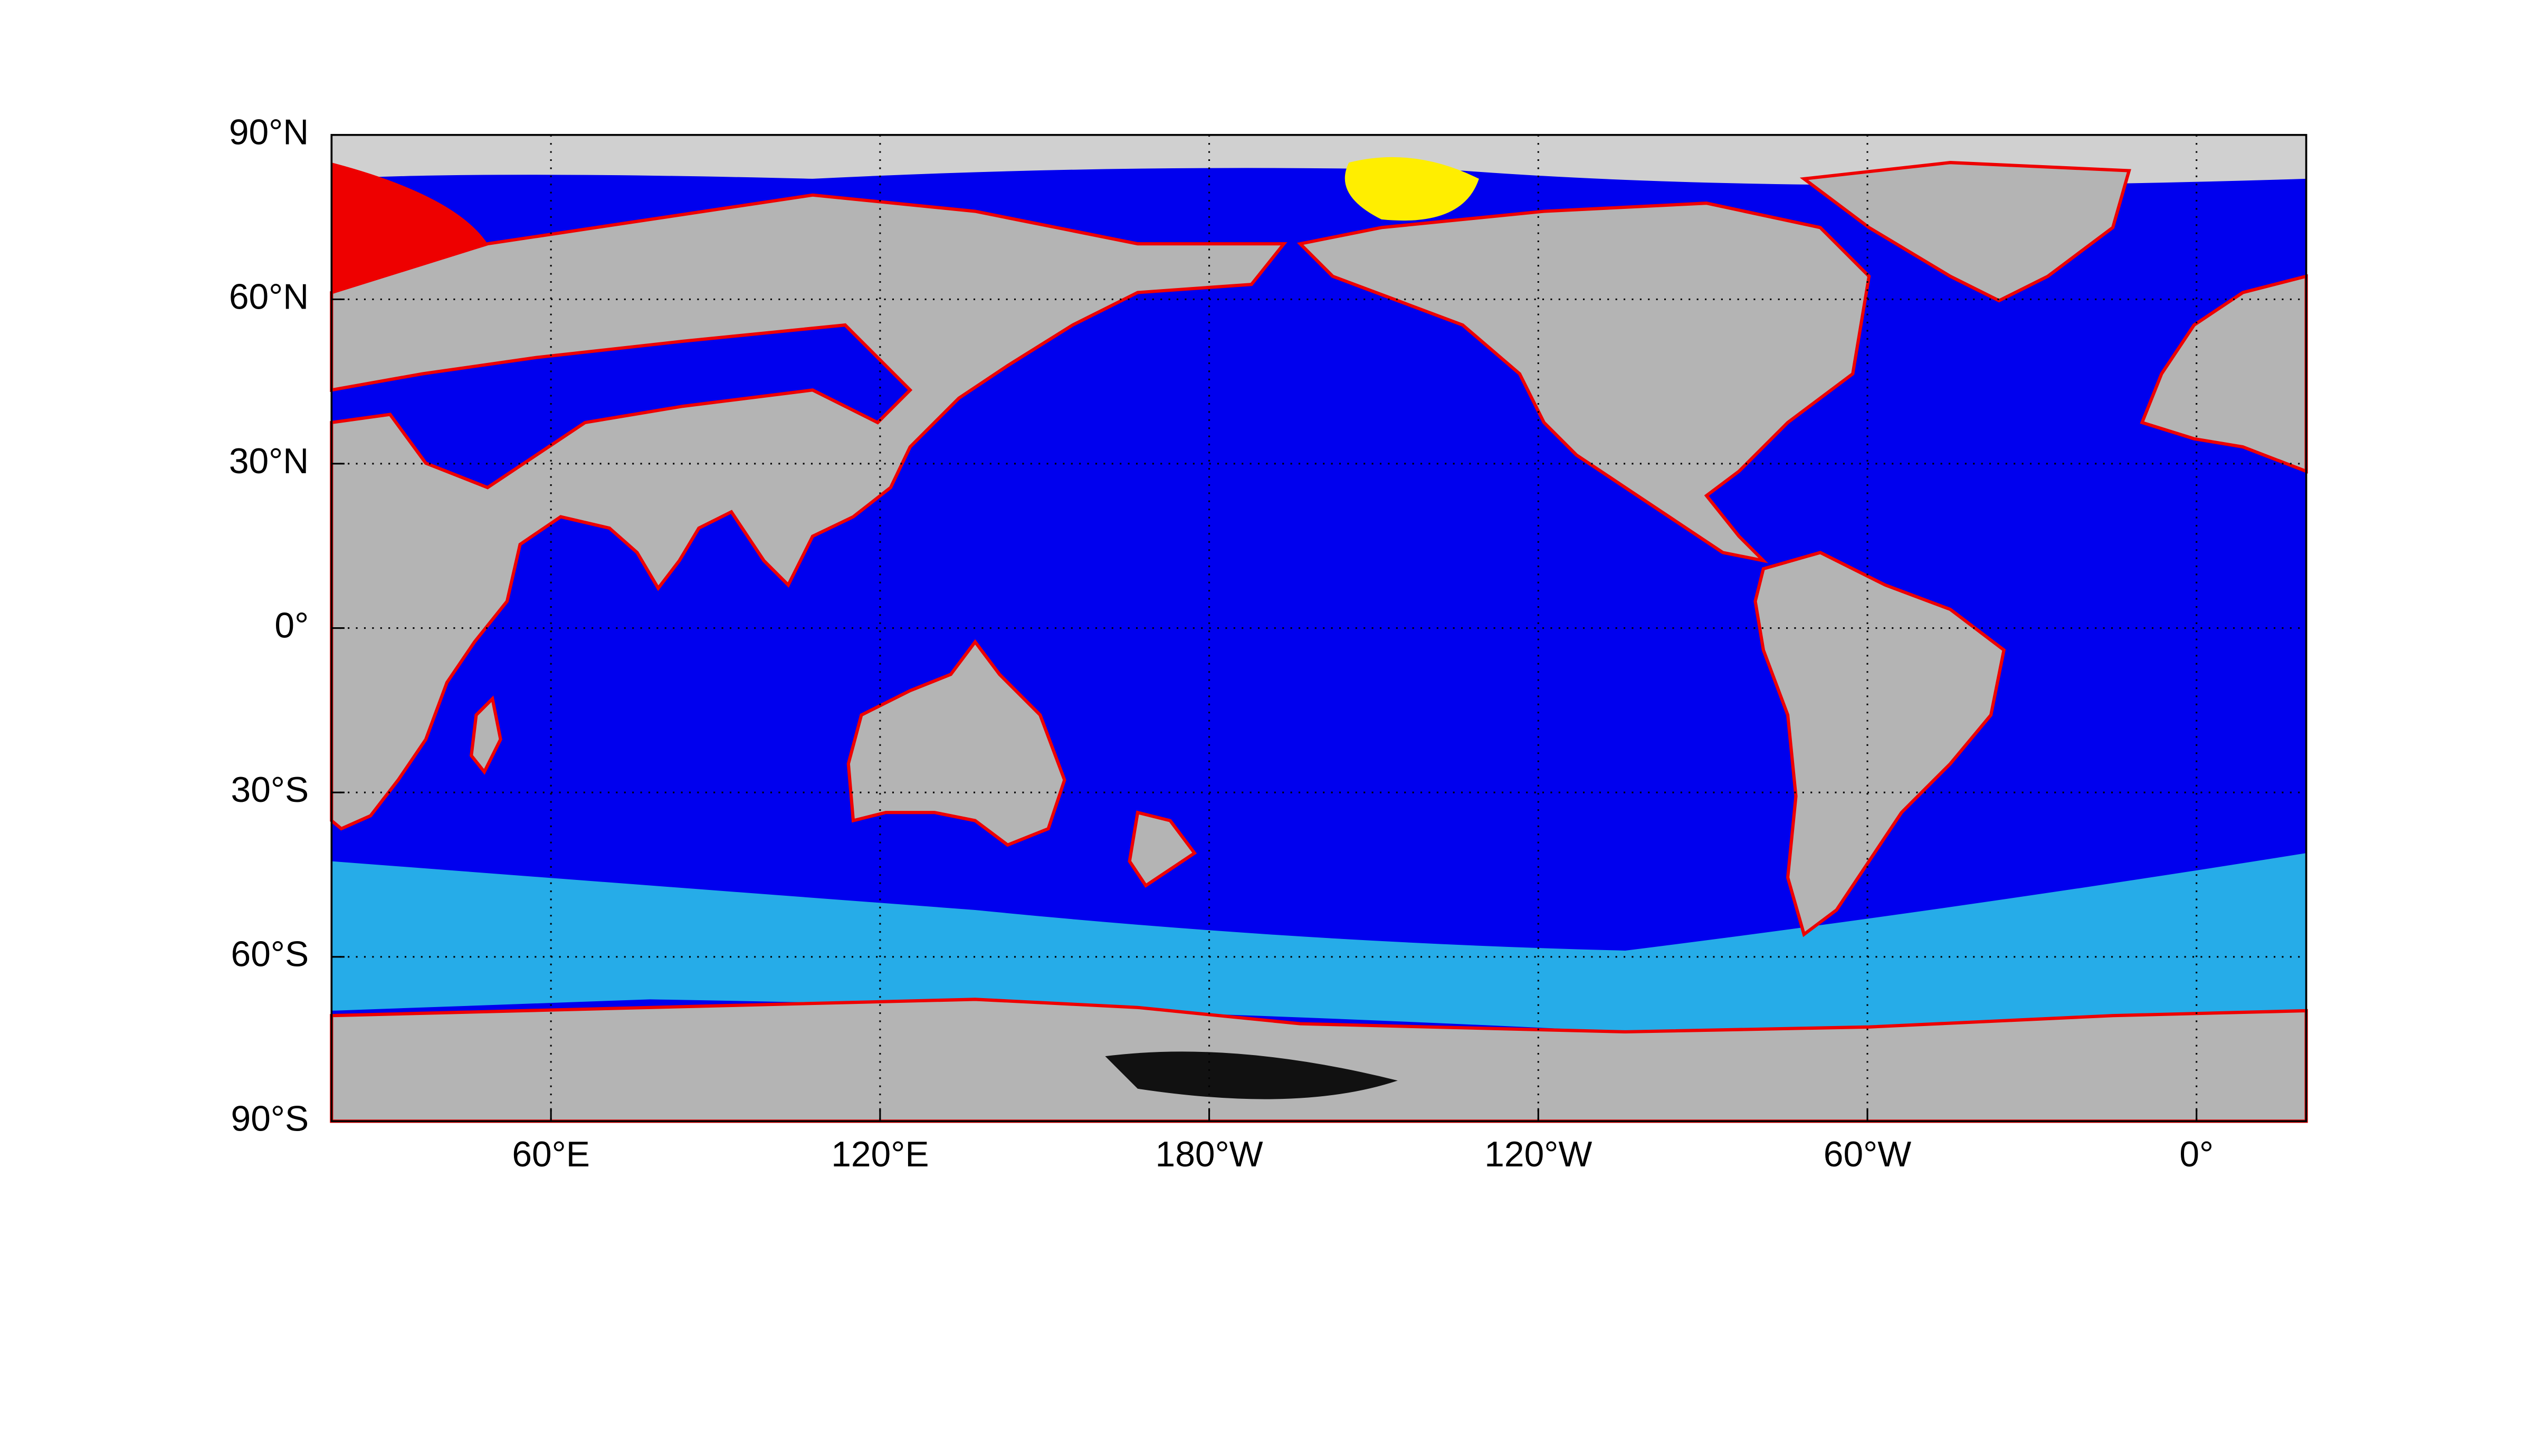 This screenshot has height=1456, width=2537. Describe the element at coordinates (291, 625) in the screenshot. I see `y-tick-label: 0°` at that location.